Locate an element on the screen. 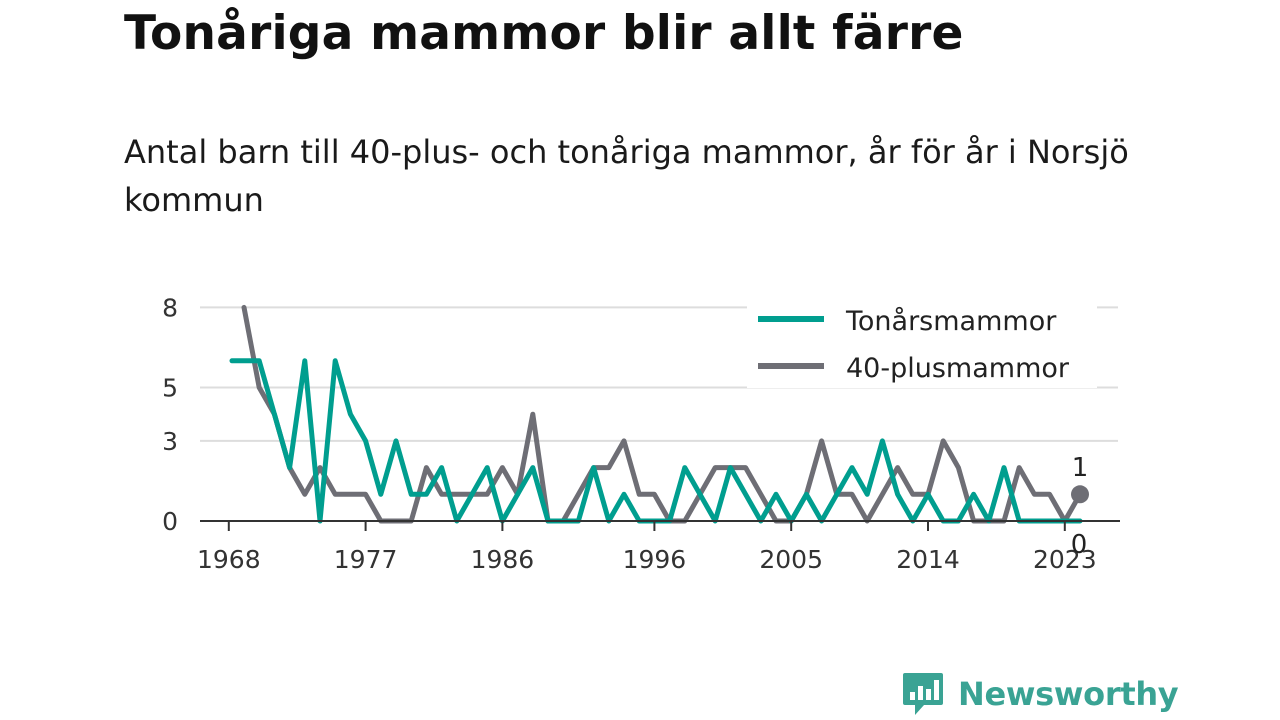  legend: Tonårsmammor 40-plusmammor is located at coordinates (922, 342).